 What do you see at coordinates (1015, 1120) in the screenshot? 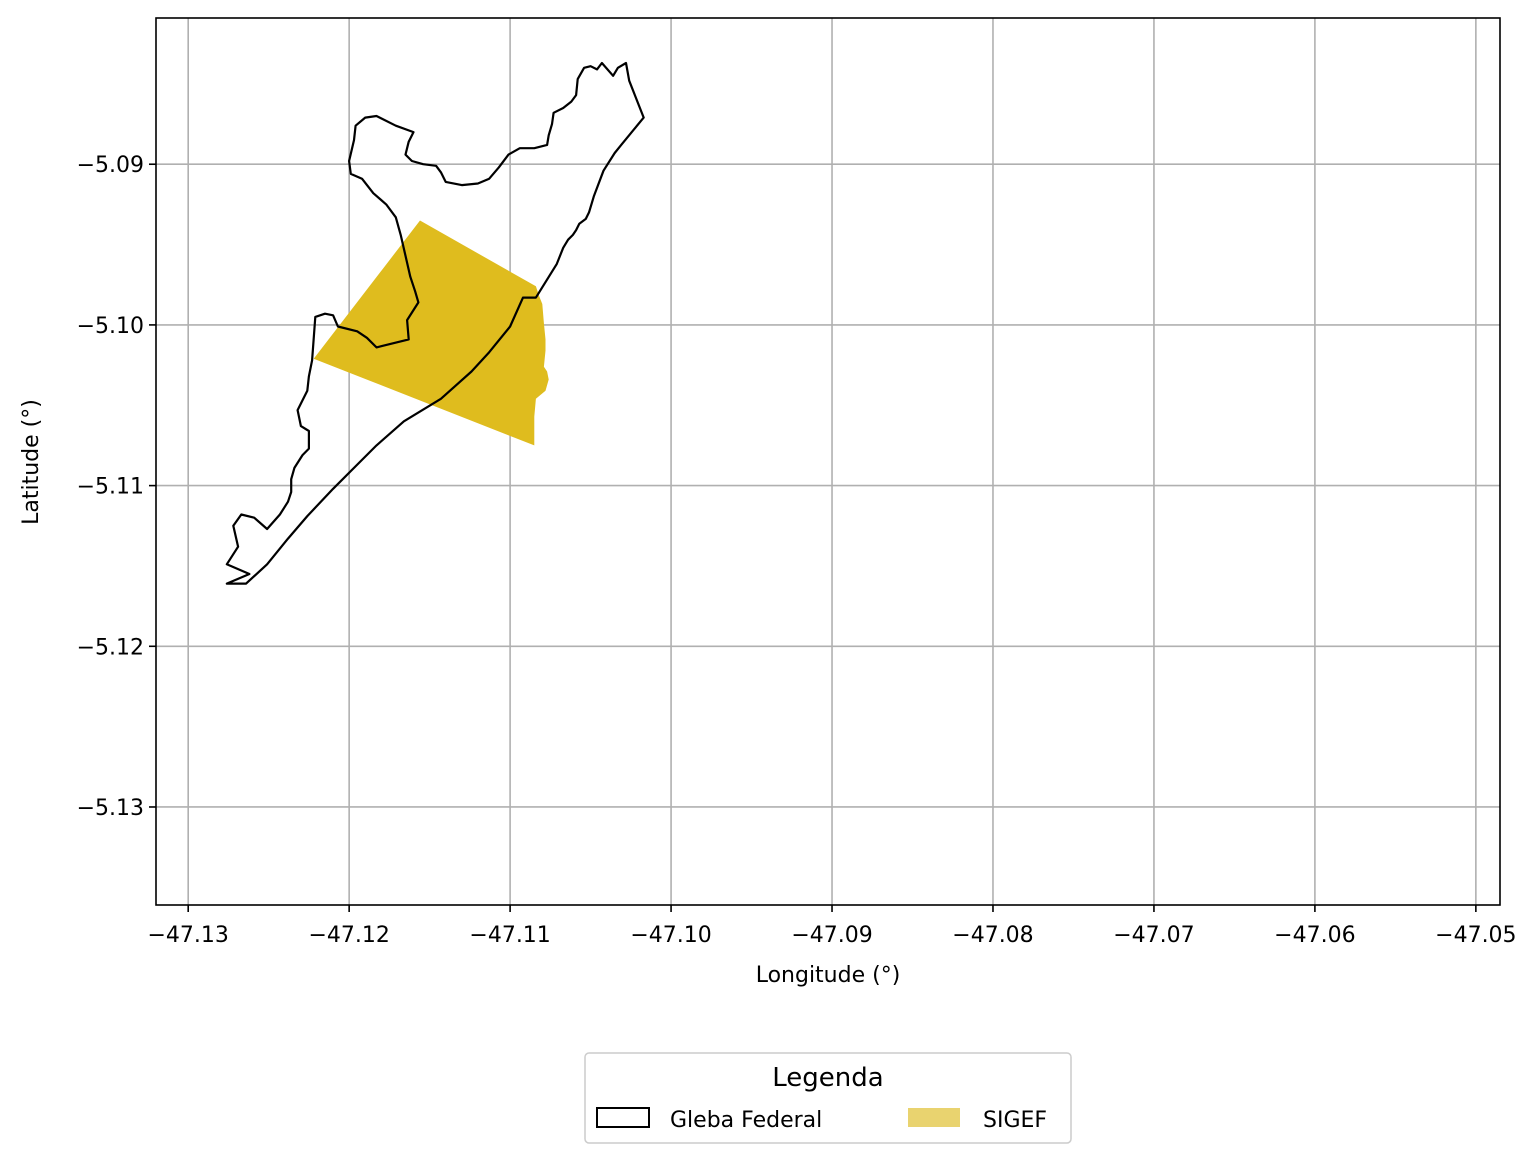
I see `legend-label-sigef: SIGEF` at bounding box center [1015, 1120].